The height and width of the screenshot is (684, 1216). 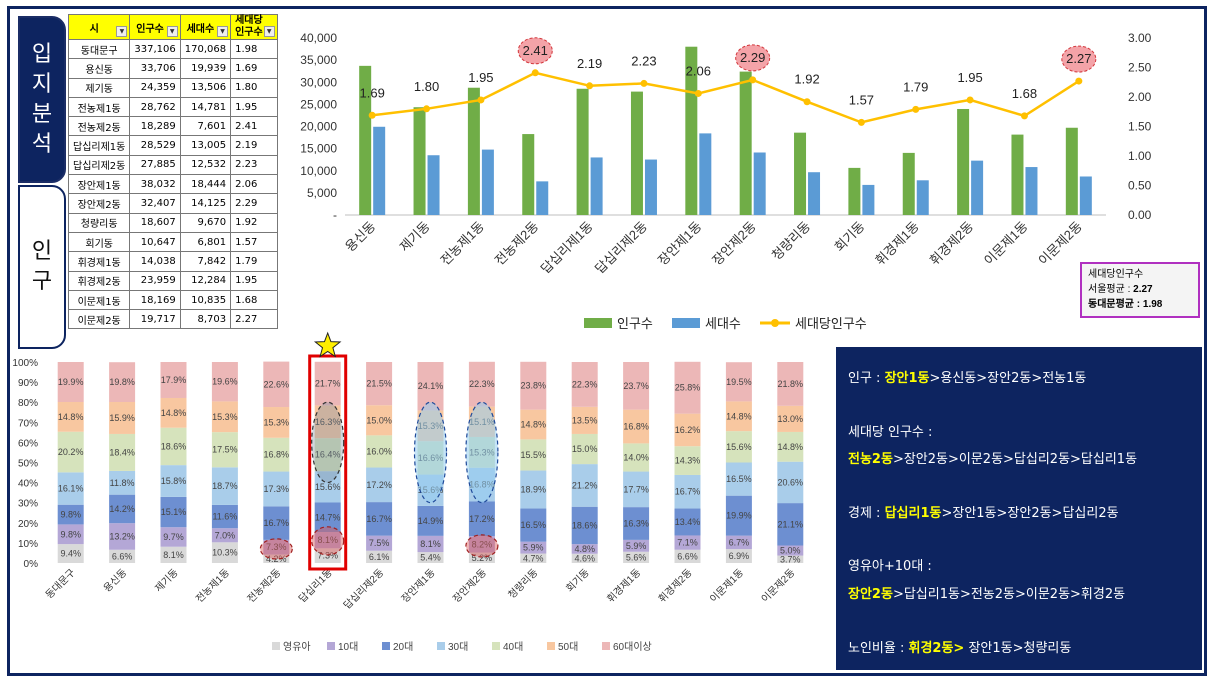 What do you see at coordinates (254, 49) in the screenshot?
I see `table-cell: 1.98` at bounding box center [254, 49].